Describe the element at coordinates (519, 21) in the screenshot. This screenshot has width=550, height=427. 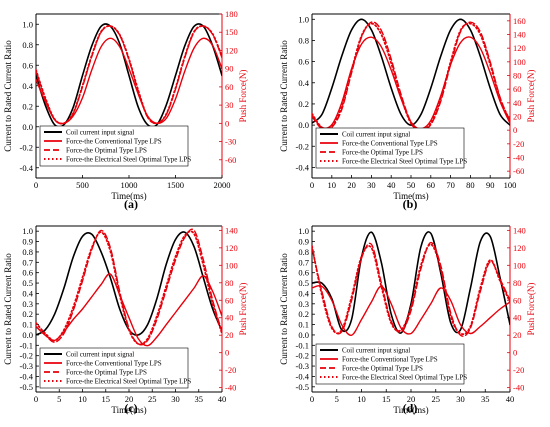
I see `y-right-tick-label: 160` at that location.